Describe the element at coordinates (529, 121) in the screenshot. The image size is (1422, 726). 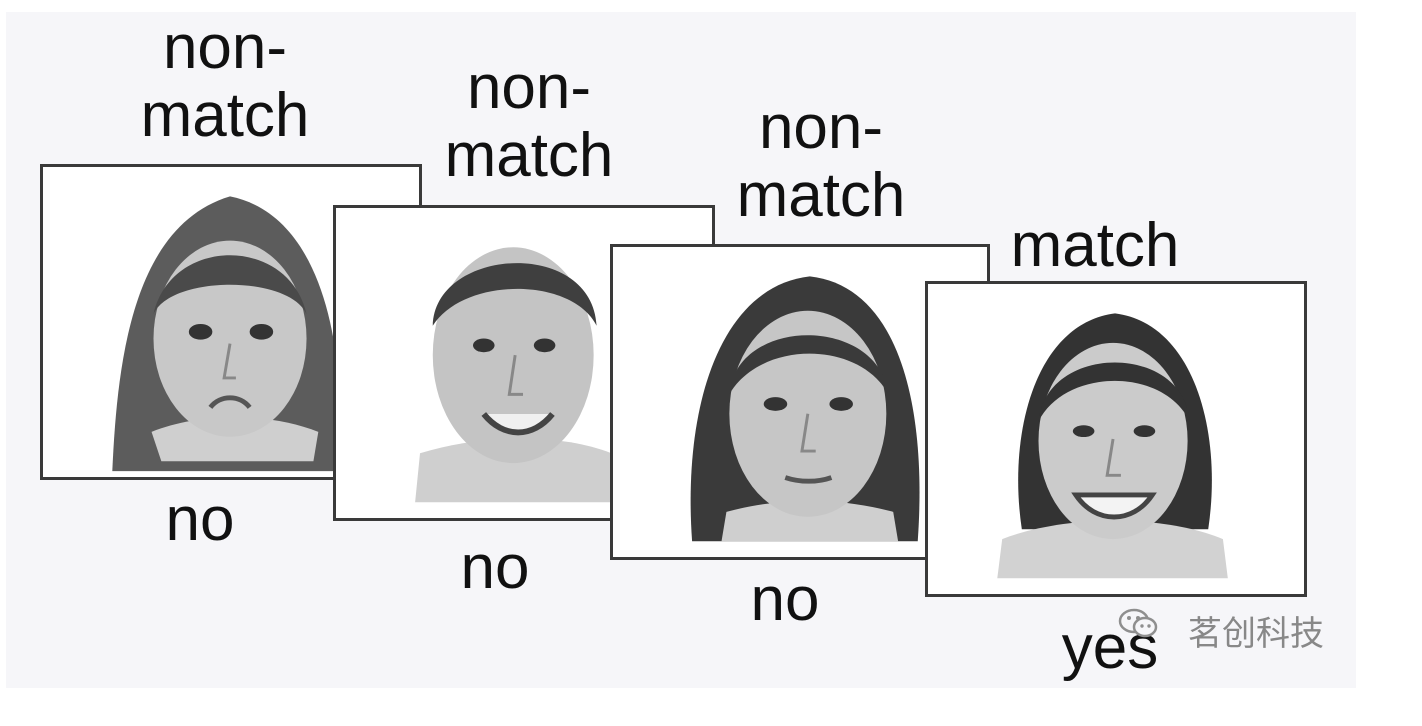
I see `frame-2-top-label: non- match` at that location.